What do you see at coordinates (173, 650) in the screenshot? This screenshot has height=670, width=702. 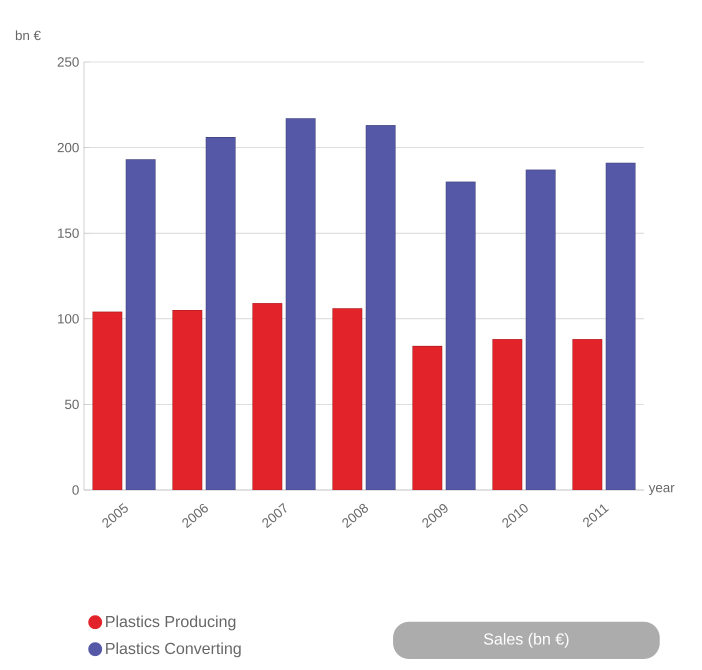 I see `legend-label: Plastics Converting` at bounding box center [173, 650].